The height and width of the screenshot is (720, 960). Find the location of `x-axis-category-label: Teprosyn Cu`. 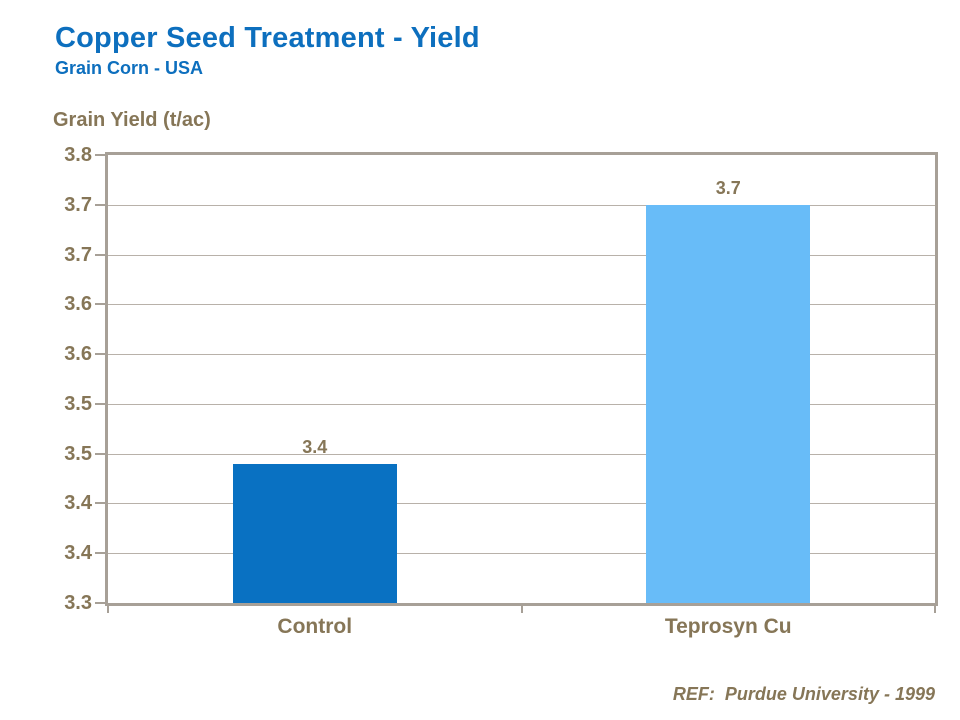

x-axis-category-label: Teprosyn Cu is located at coordinates (728, 626).